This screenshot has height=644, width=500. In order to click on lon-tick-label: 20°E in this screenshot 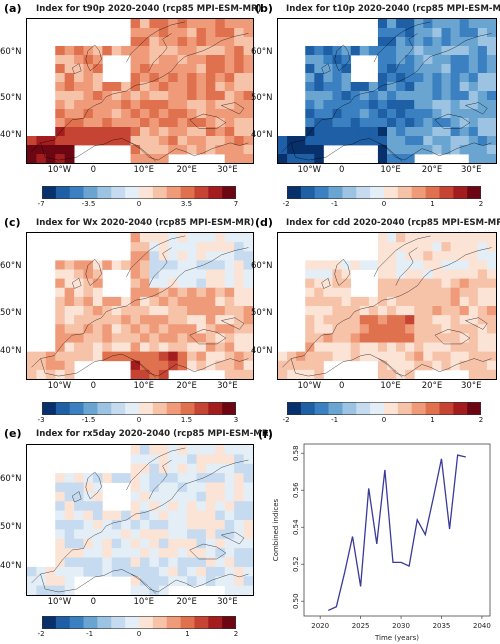, I will do `click(186, 602)`.